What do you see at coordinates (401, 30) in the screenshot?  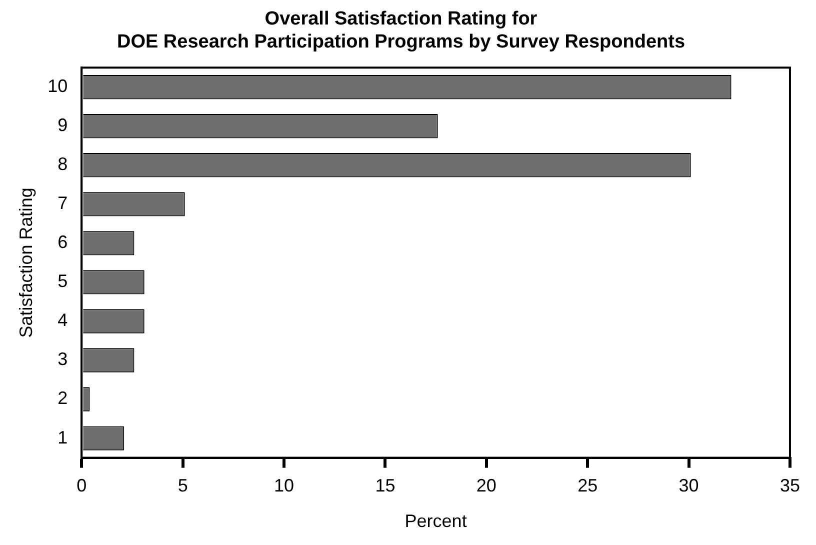 I see `chart-title: Overall Satisfaction Rating for DOE Research Participation Programs by Survey Respondents` at bounding box center [401, 30].